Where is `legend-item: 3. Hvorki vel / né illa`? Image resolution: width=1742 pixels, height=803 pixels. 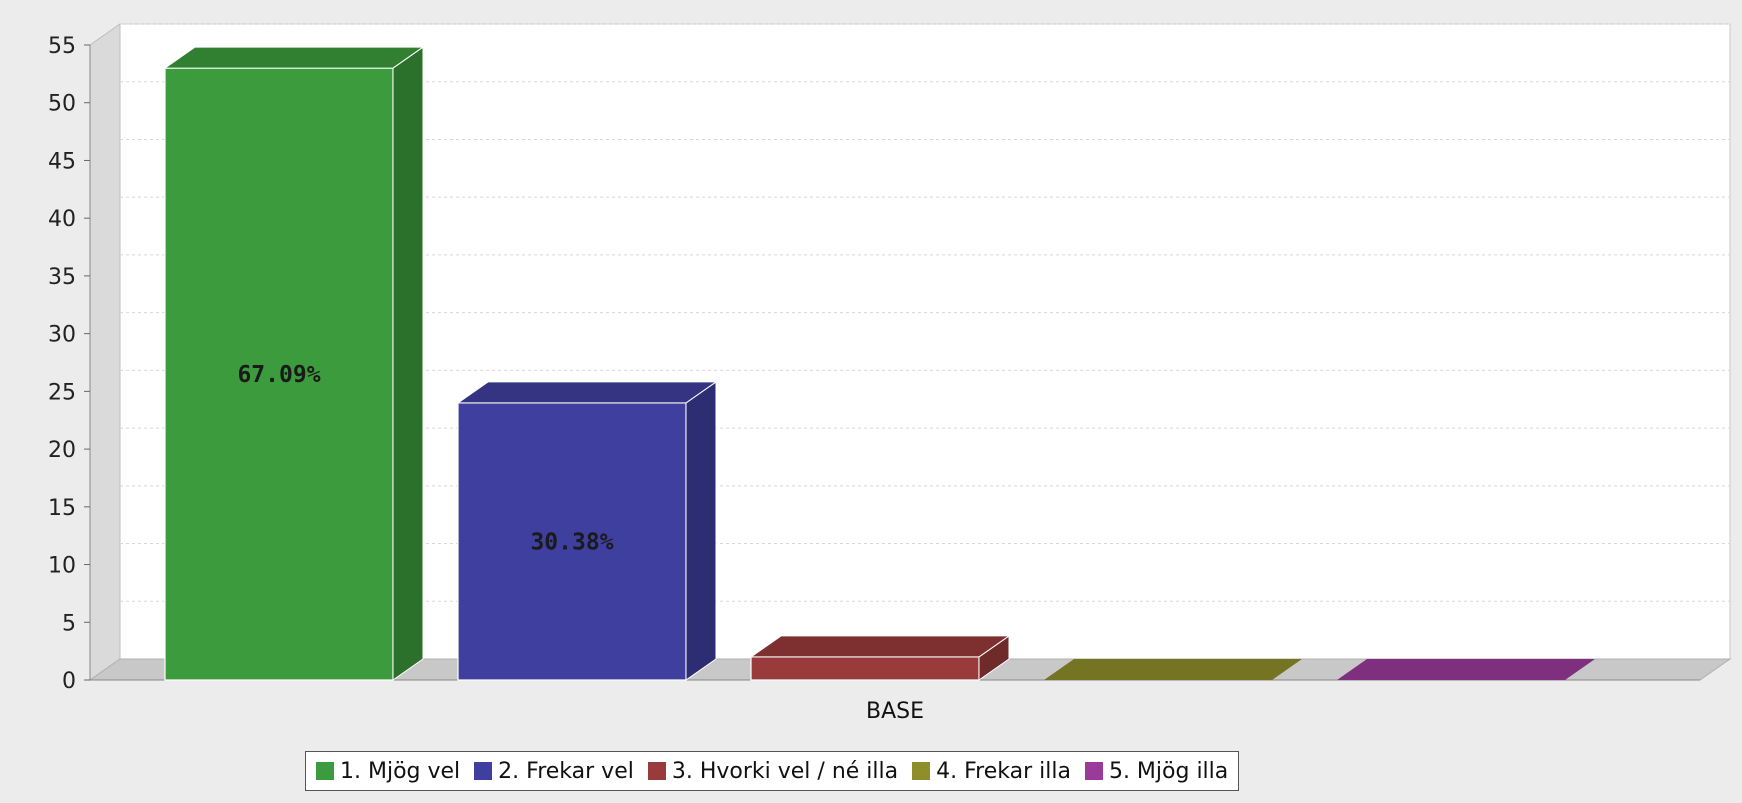 legend-item: 3. Hvorki vel / né illa is located at coordinates (773, 771).